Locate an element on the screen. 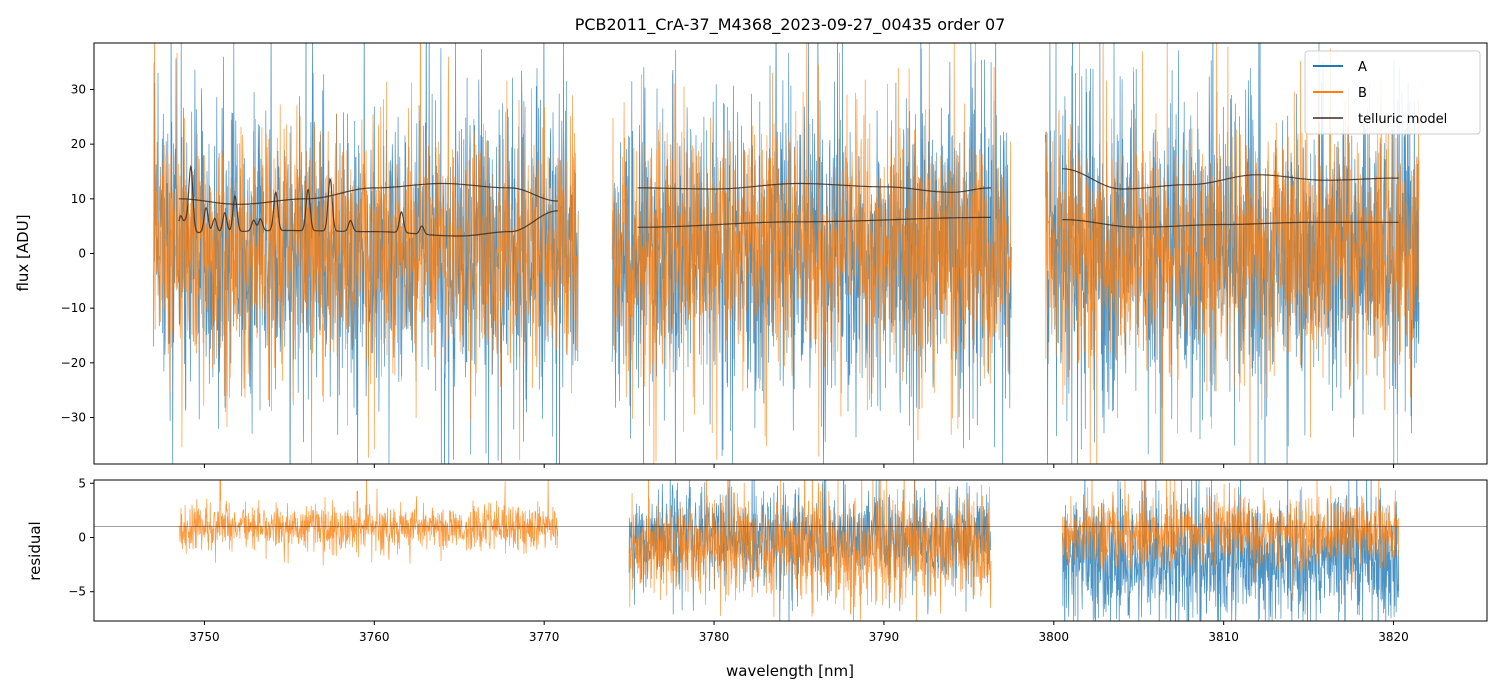 Image resolution: width=1502 pixels, height=696 pixels. residual-x-ticks: 3750 3760 3770 3780 3790 3800 3810 3820 is located at coordinates (799, 632).